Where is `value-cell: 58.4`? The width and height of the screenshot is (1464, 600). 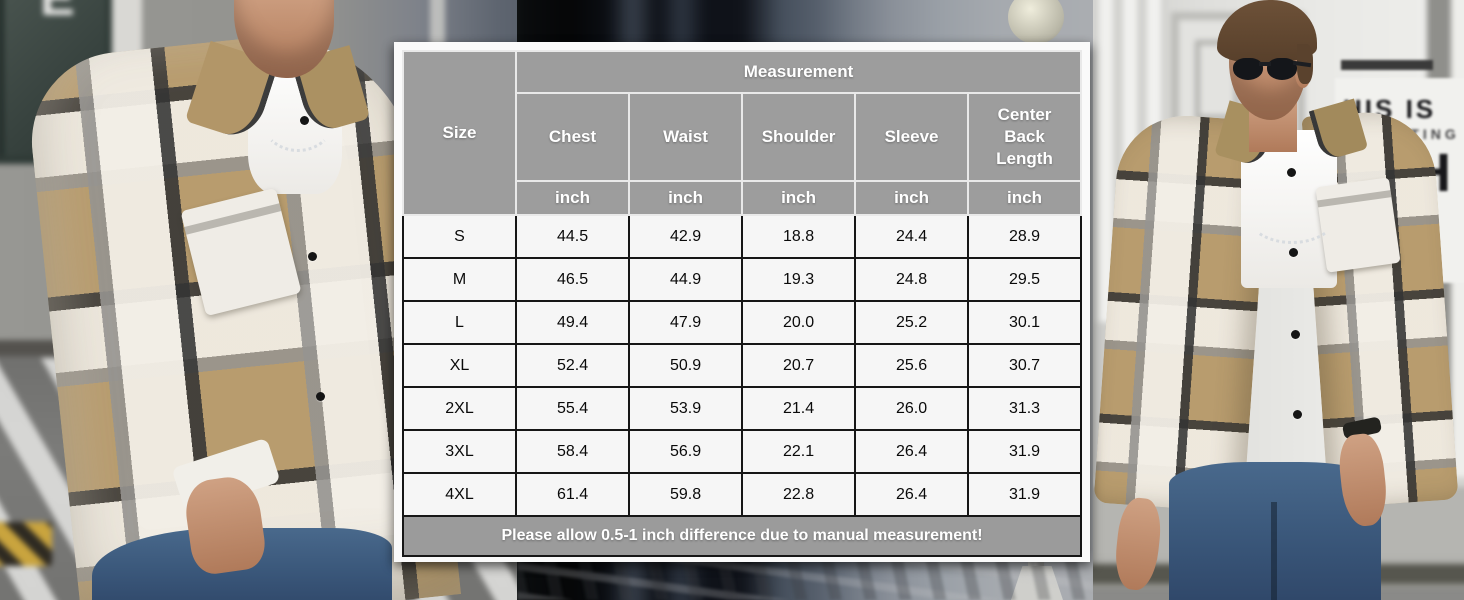
value-cell: 58.4 is located at coordinates (573, 451).